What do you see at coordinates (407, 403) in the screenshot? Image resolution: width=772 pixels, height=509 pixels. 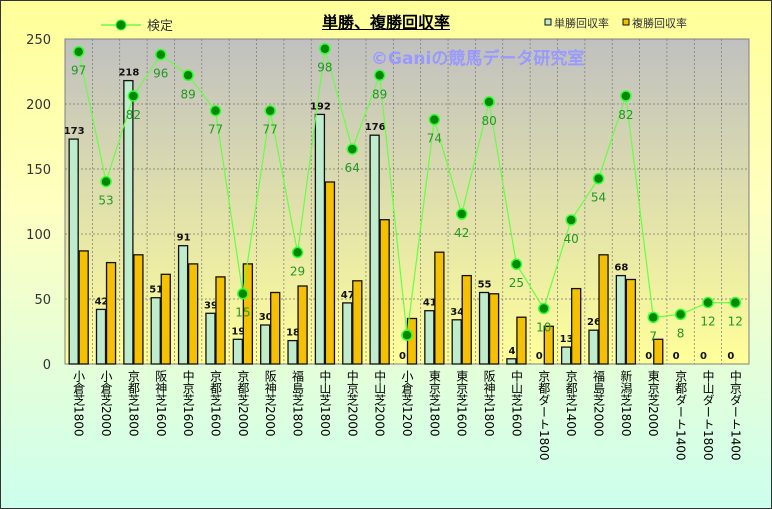 I see `x-tick-label: 小倉芝1200` at bounding box center [407, 403].